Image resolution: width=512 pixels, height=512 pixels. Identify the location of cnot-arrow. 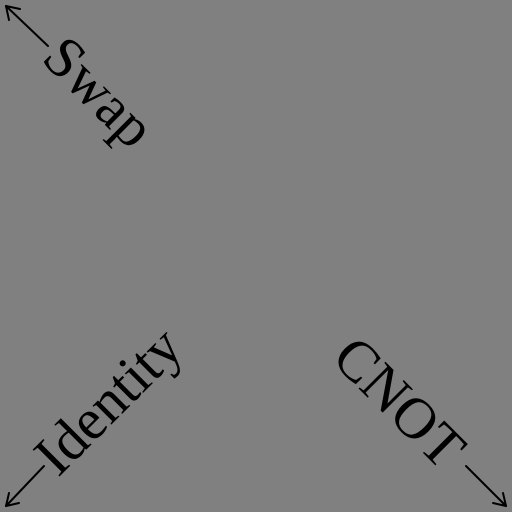
(486, 486).